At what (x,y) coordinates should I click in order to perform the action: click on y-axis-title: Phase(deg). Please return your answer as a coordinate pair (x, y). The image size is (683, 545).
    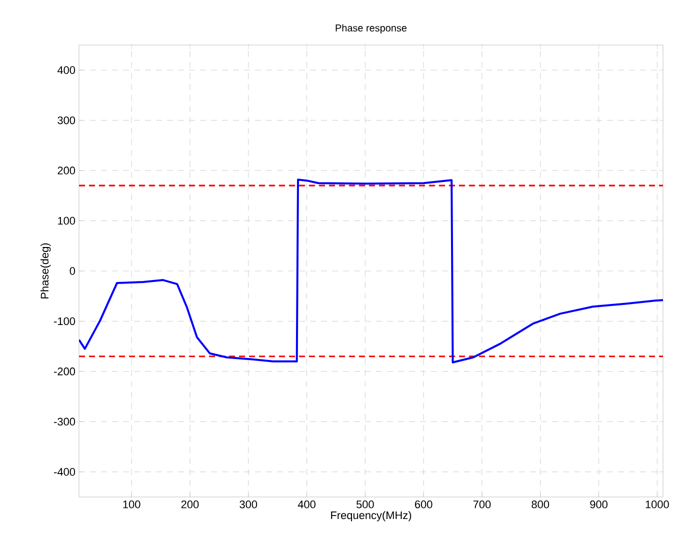
    Looking at the image, I should click on (45, 270).